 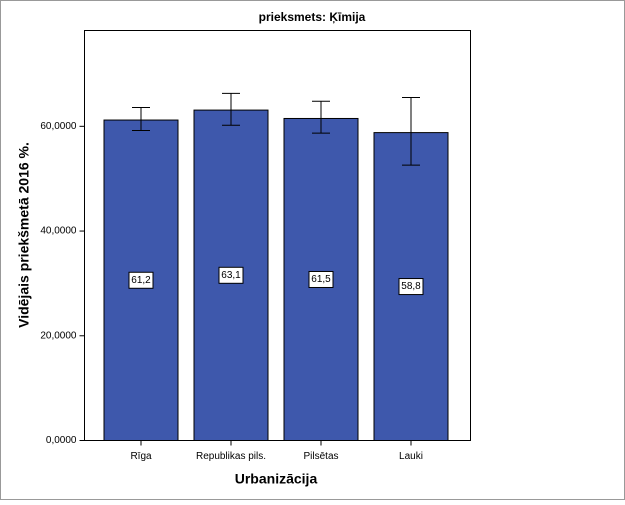 I want to click on y-tick-label: 60,0000, so click(x=58, y=126).